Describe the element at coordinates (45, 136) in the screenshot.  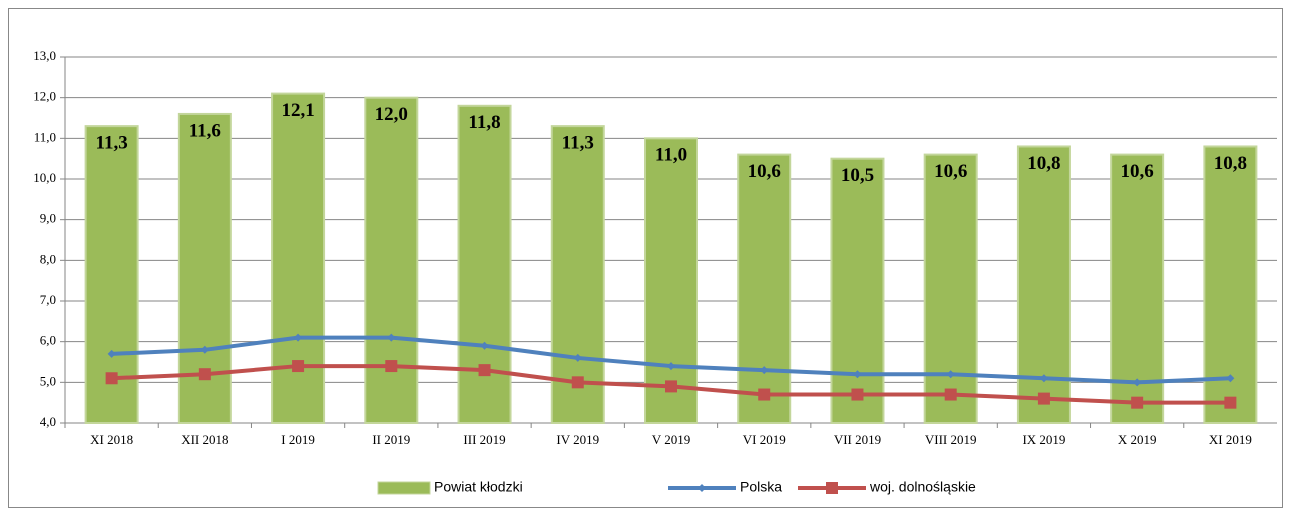
I see `y-tick-label: 11,0` at that location.